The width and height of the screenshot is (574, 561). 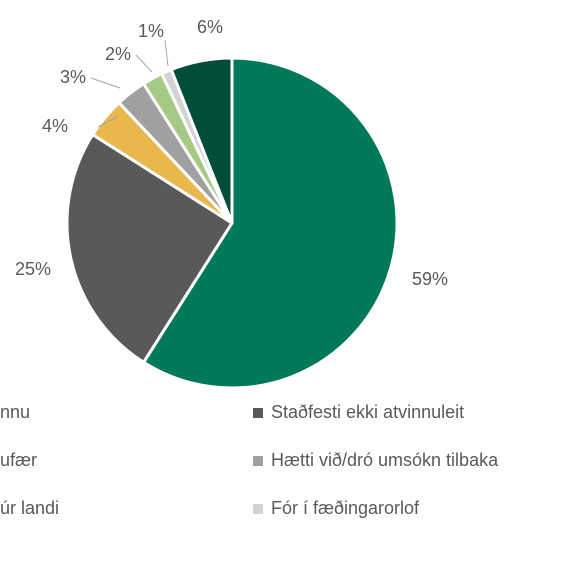 What do you see at coordinates (33, 269) in the screenshot?
I see `data-label: 25%` at bounding box center [33, 269].